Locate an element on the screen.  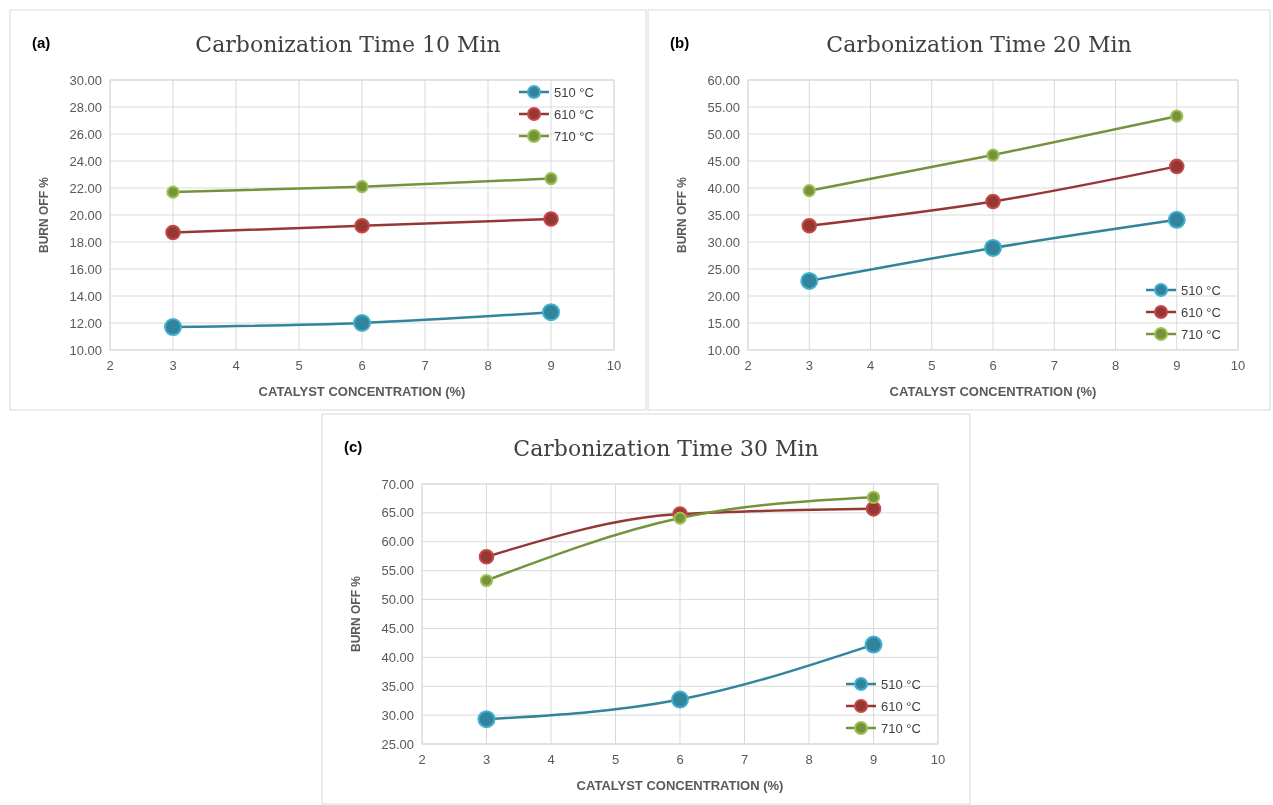
y-tick-label: 22.00 is located at coordinates (85, 188).